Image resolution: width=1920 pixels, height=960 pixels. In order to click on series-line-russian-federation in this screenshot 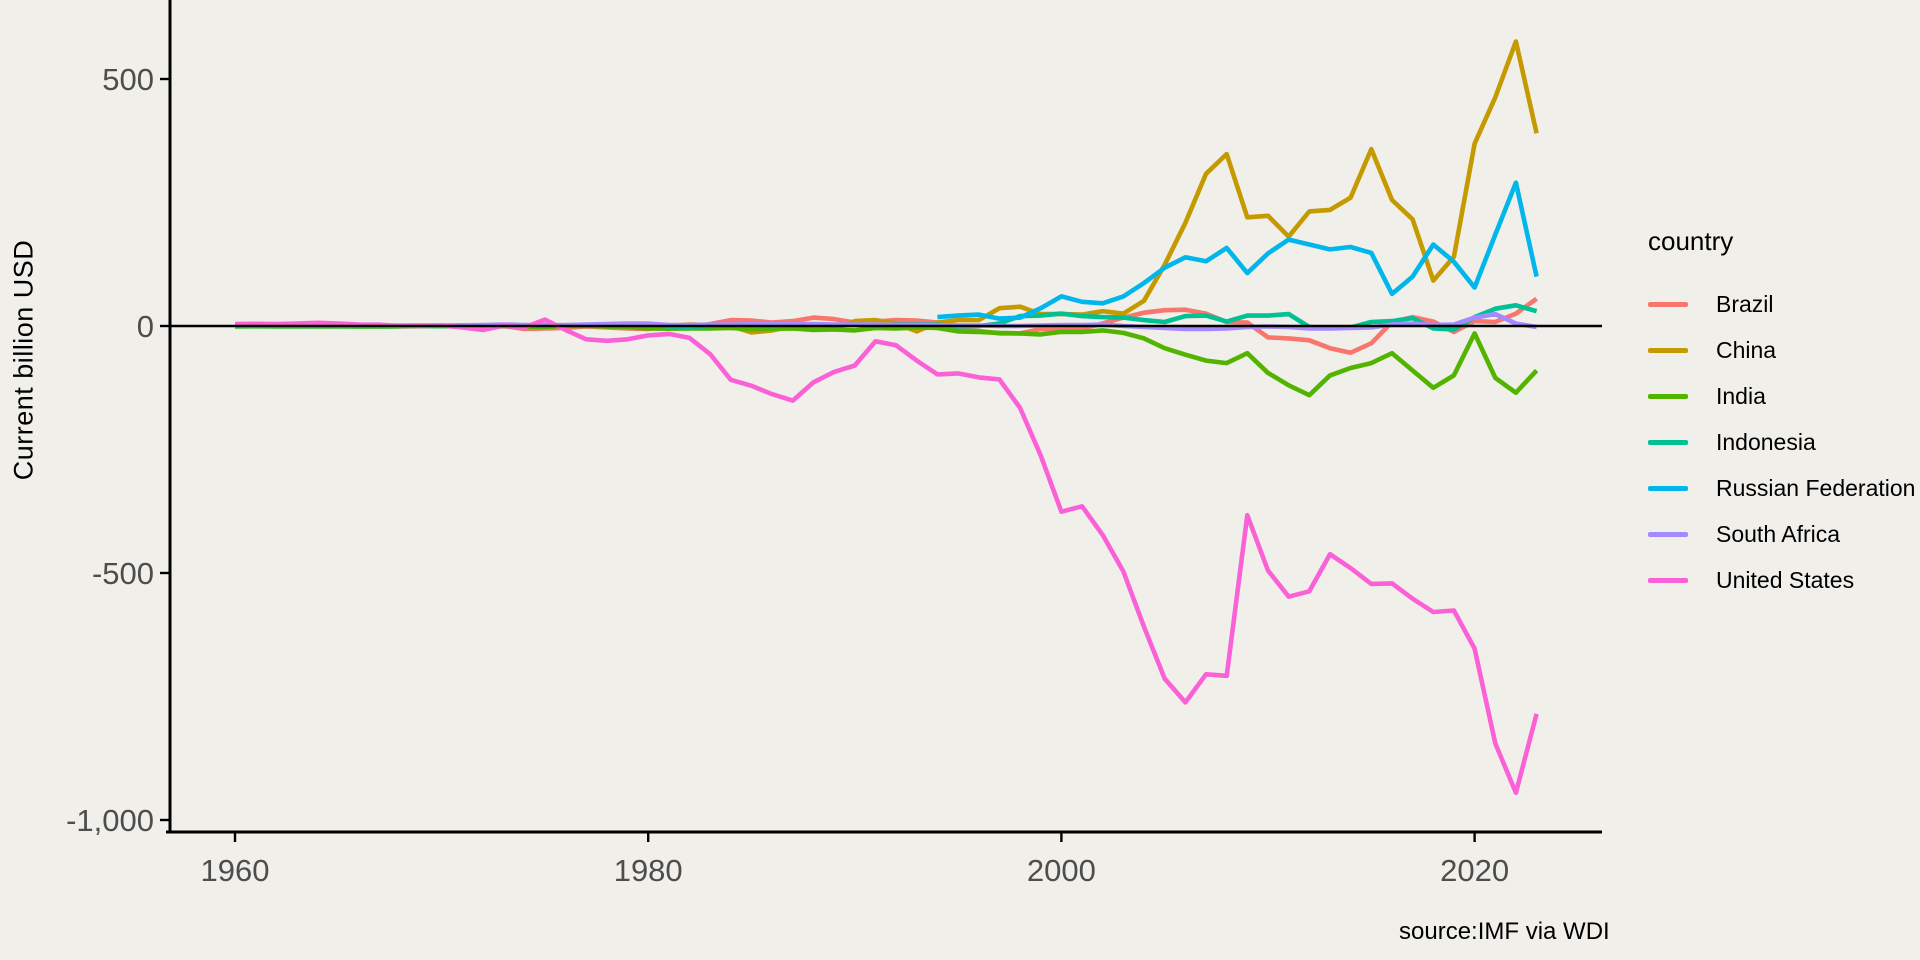, I will do `click(1238, 250)`.